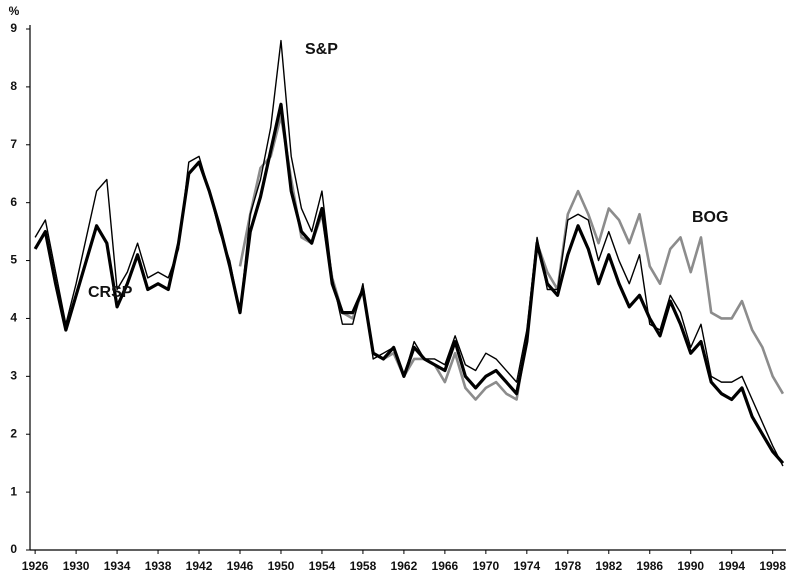  What do you see at coordinates (731, 566) in the screenshot?
I see `x-tick-label: 1994` at bounding box center [731, 566].